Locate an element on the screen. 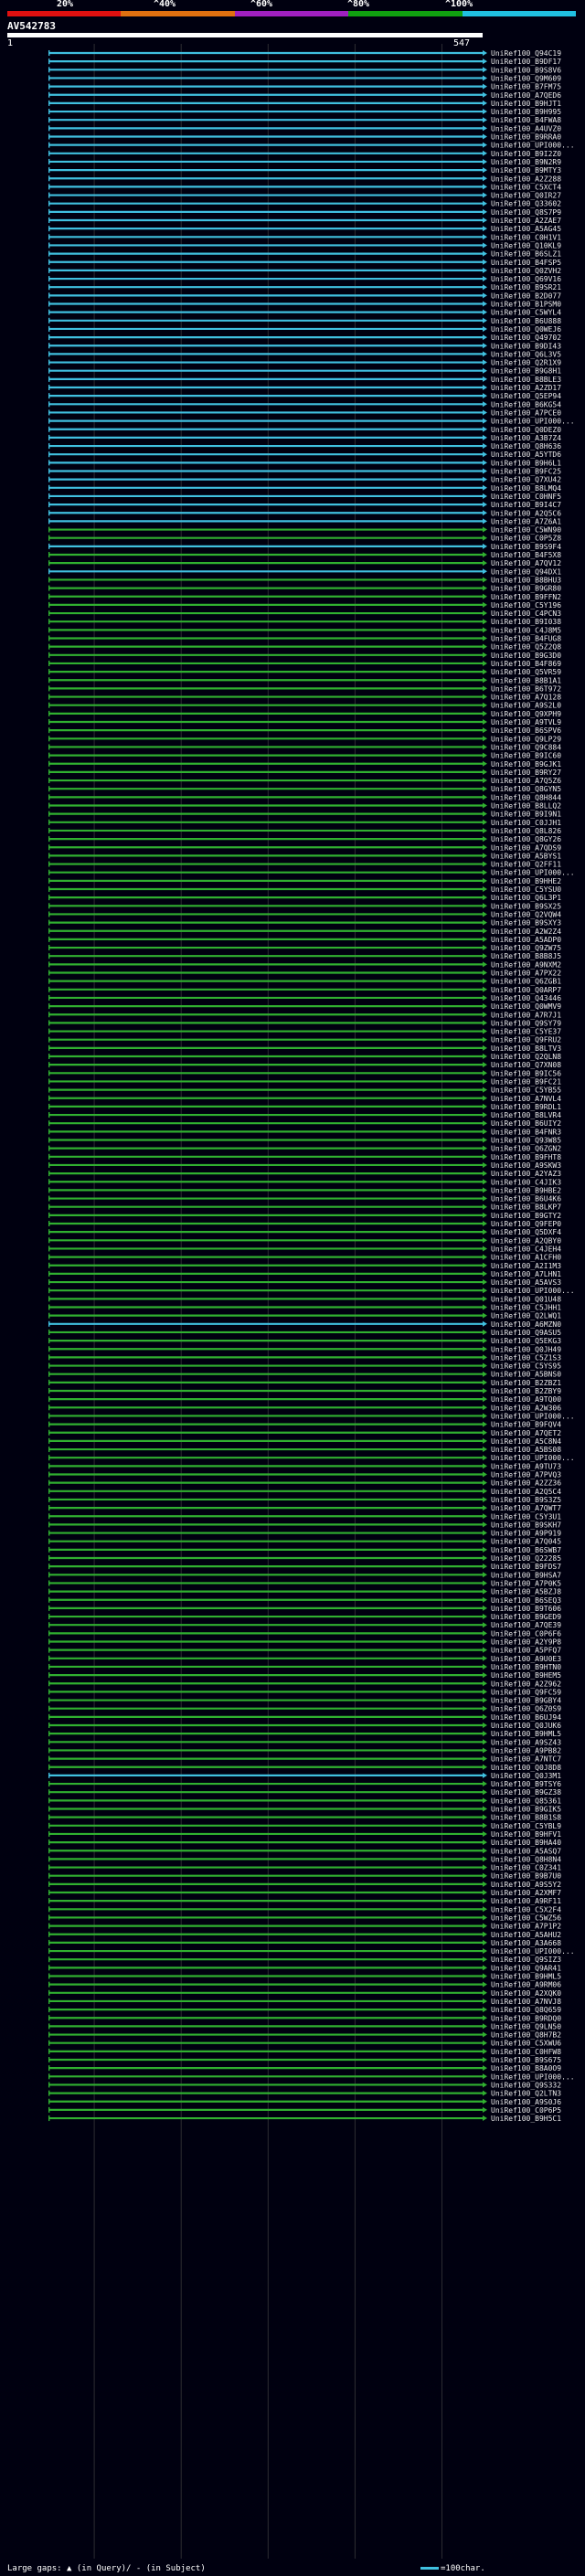  hit-label: UniRef100_B4FNR3 is located at coordinates (526, 1132).